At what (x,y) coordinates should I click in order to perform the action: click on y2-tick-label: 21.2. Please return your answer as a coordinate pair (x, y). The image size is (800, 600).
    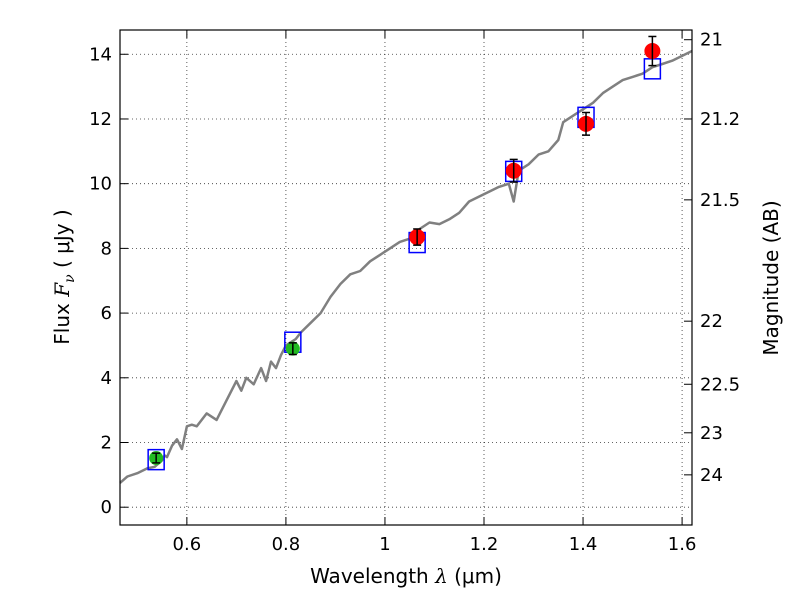
    Looking at the image, I should click on (720, 119).